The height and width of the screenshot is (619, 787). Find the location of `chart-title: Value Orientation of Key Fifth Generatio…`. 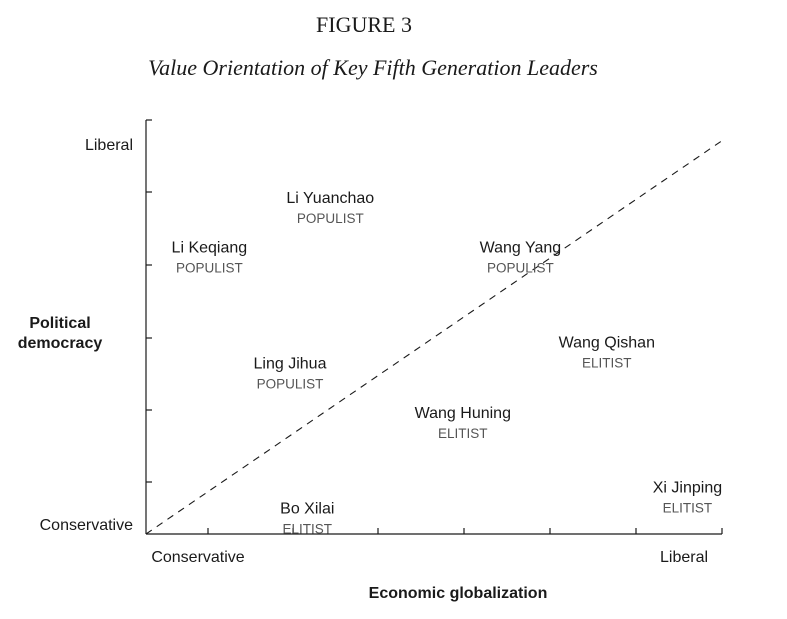

chart-title: Value Orientation of Key Fifth Generatio… is located at coordinates (373, 67).